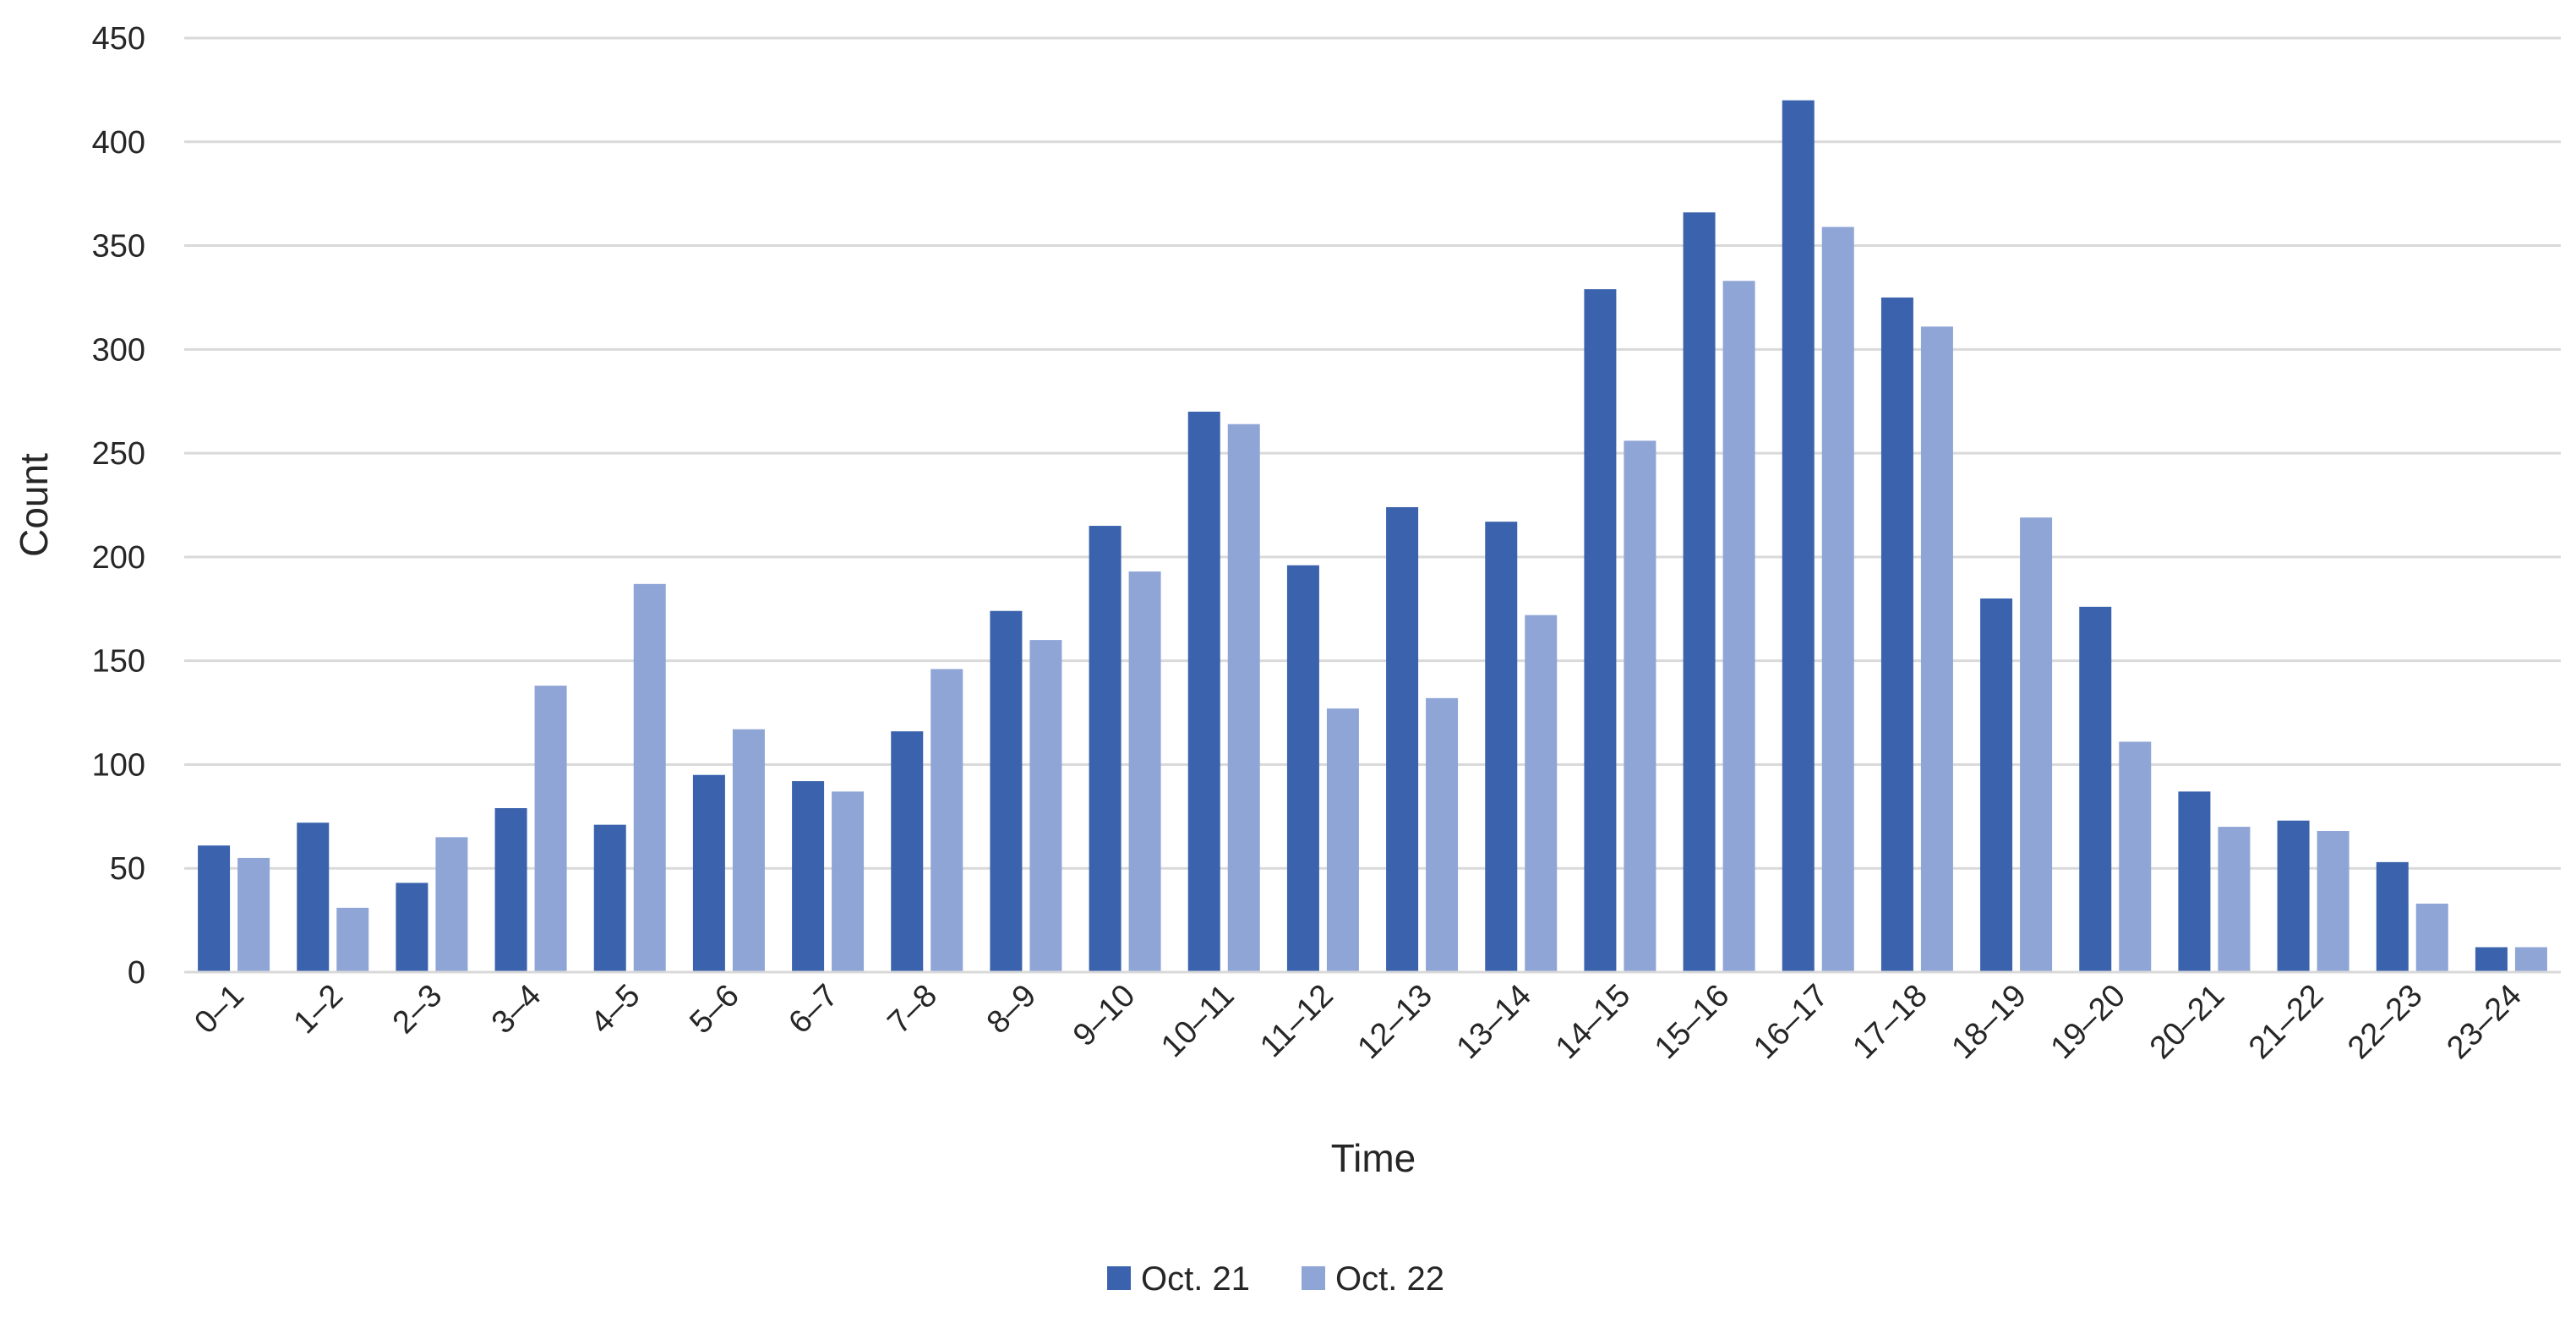  What do you see at coordinates (1791, 1022) in the screenshot?
I see `x-tick-label: 16–17` at bounding box center [1791, 1022].